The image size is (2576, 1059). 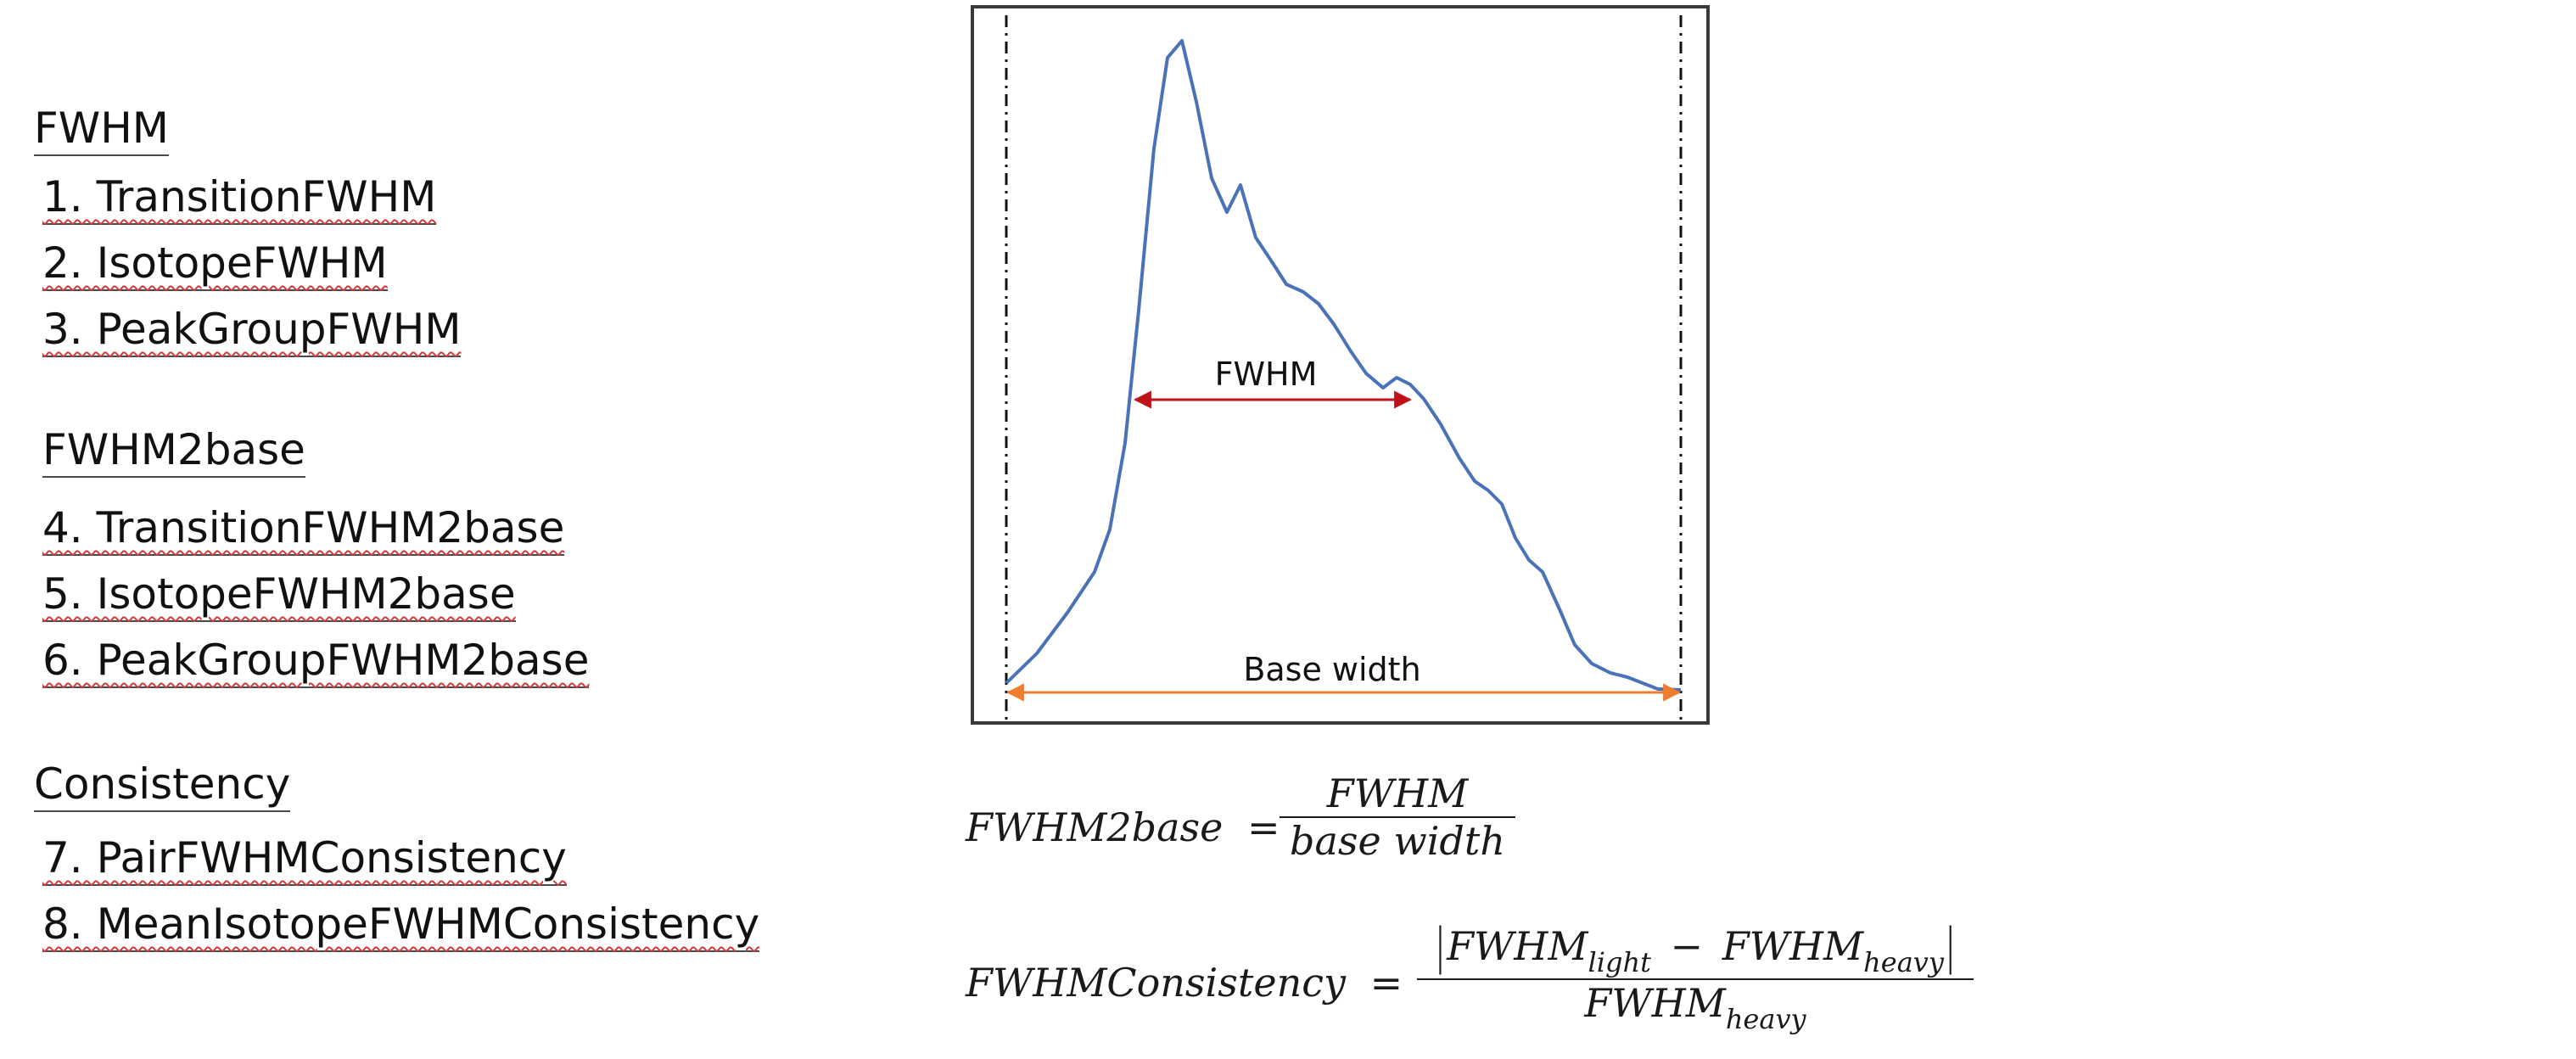 I want to click on base-width-label: Base width, so click(x=1331, y=669).